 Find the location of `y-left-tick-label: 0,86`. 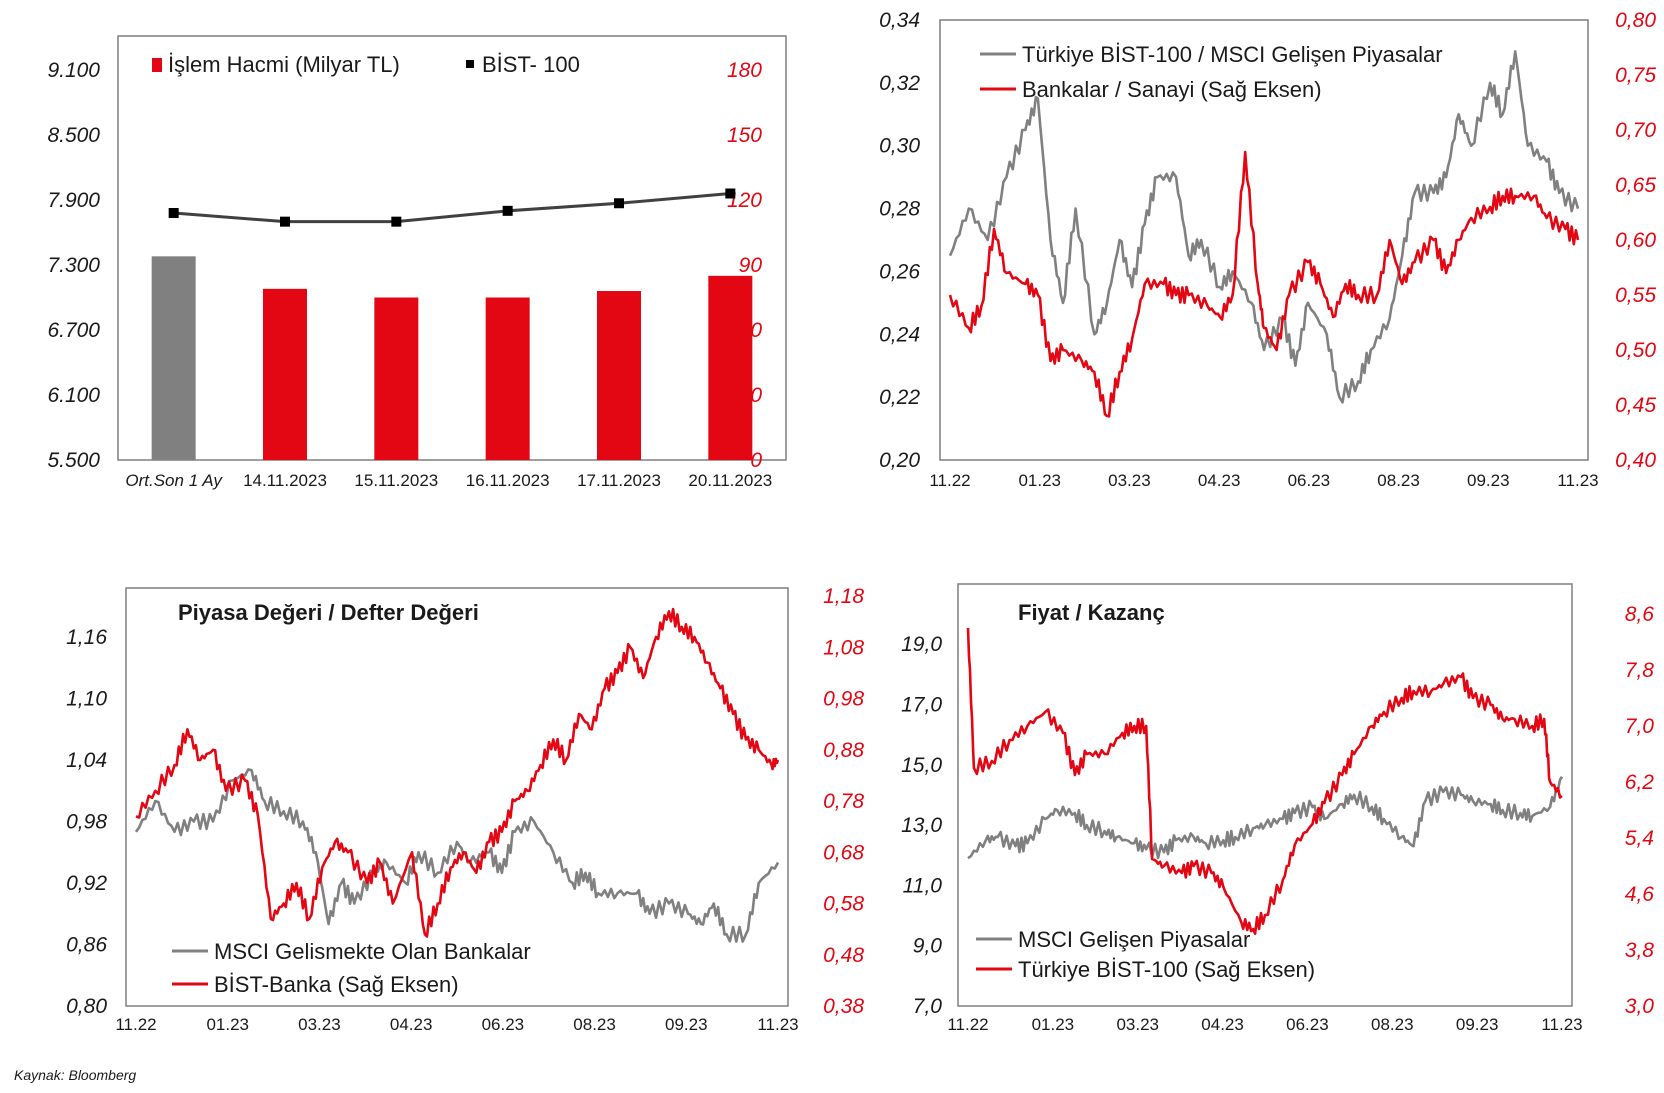

y-left-tick-label: 0,86 is located at coordinates (86, 945).